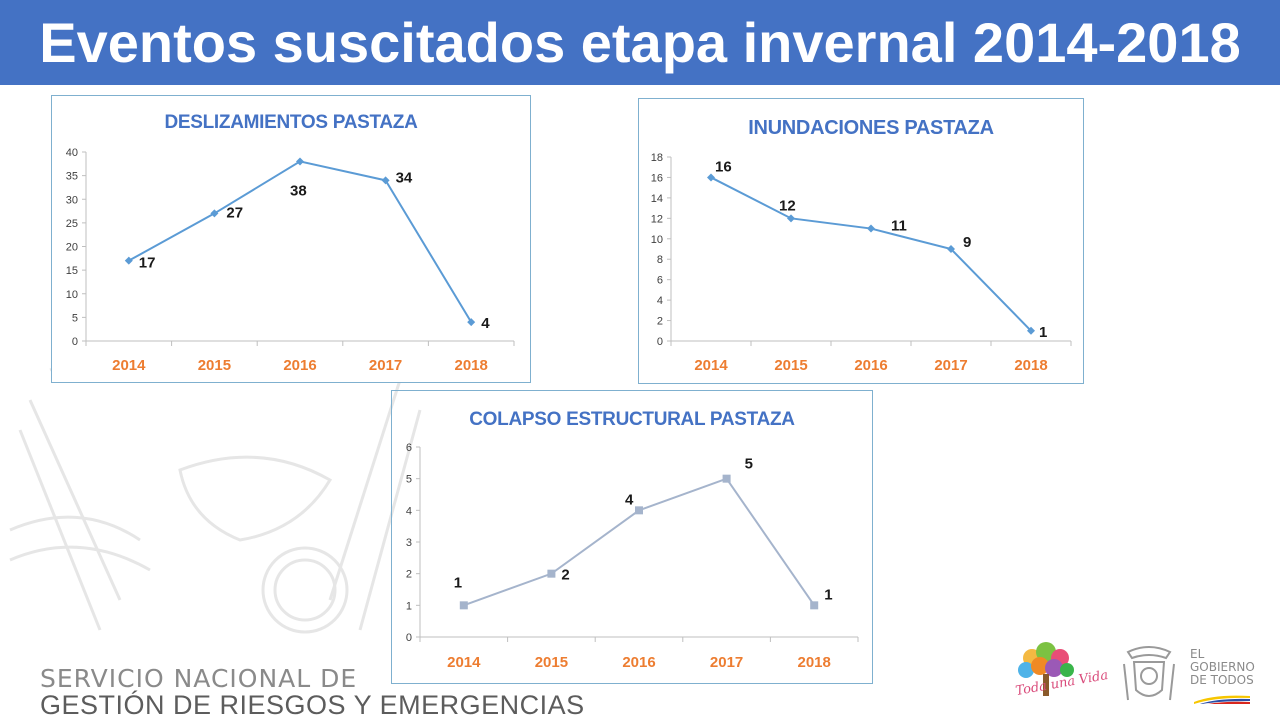 This screenshot has height=721, width=1280. I want to click on data-label: 27, so click(234, 212).